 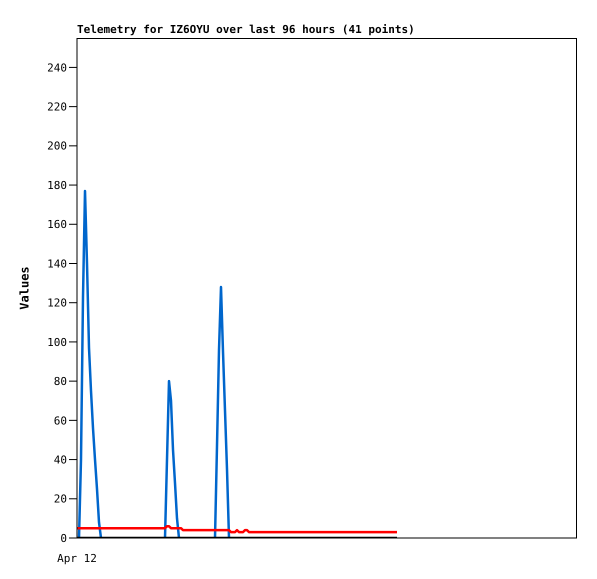 What do you see at coordinates (60, 421) in the screenshot?
I see `y-tick-label: 60` at bounding box center [60, 421].